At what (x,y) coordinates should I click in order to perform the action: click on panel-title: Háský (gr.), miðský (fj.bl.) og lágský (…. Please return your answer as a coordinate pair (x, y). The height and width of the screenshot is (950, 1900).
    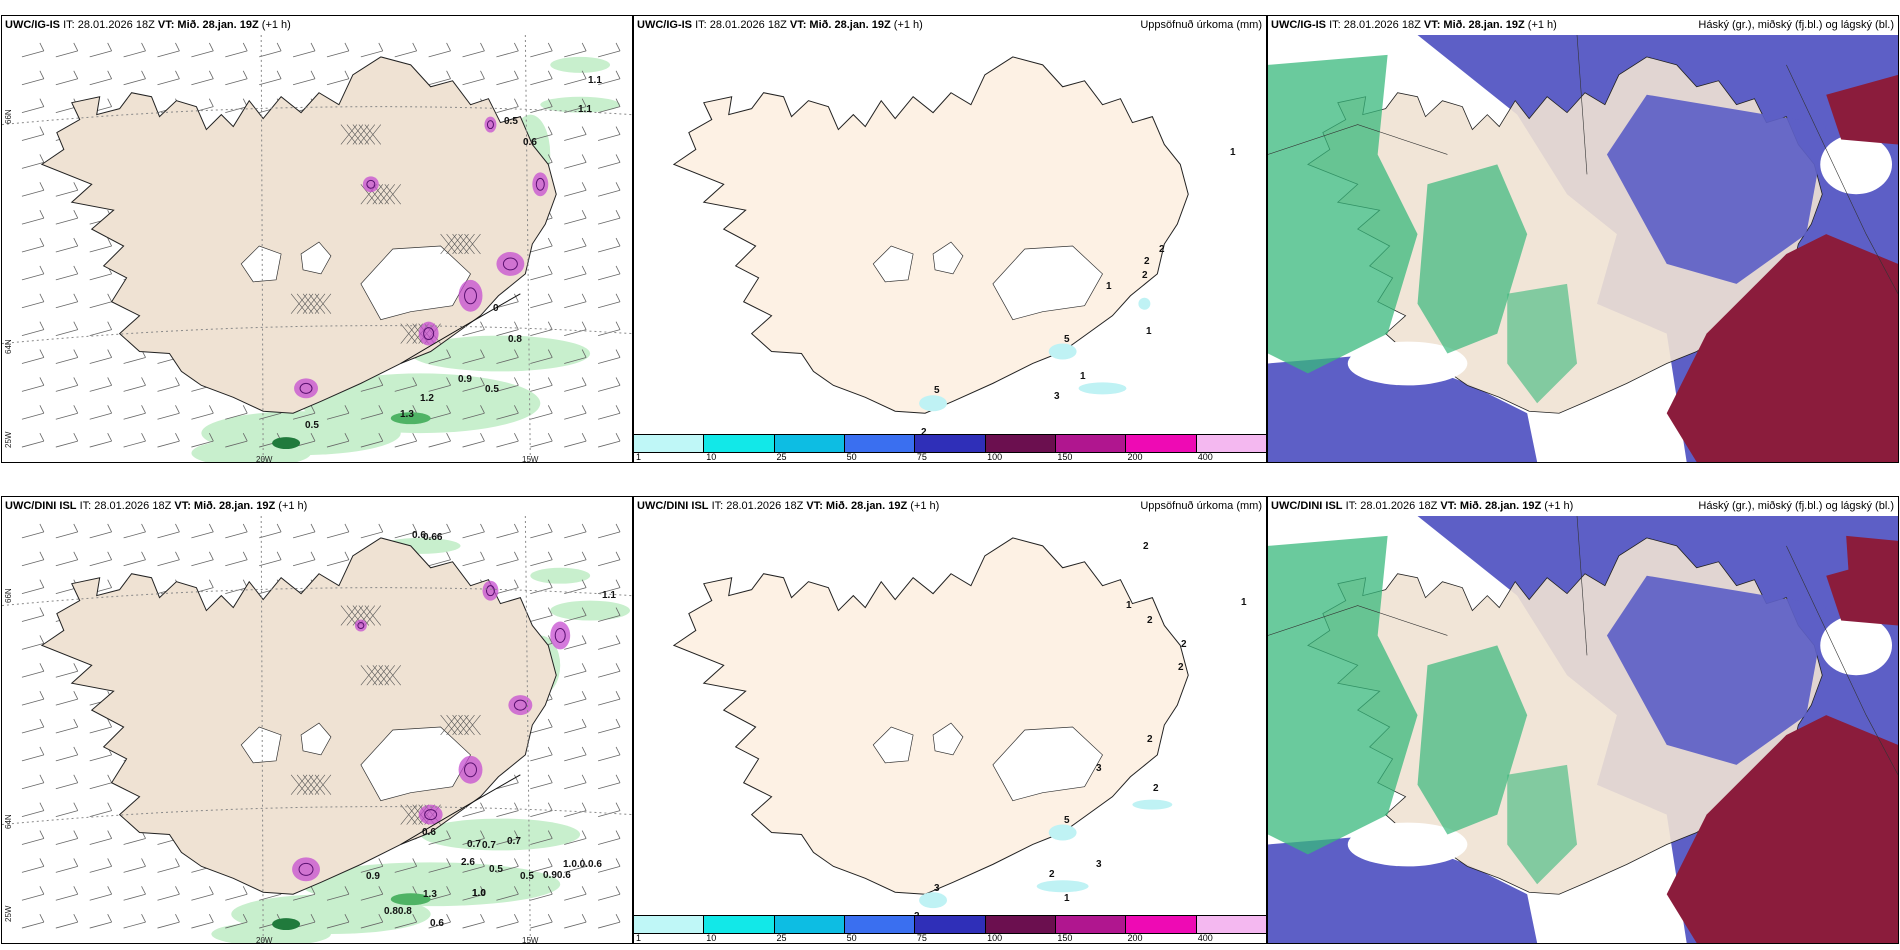
    Looking at the image, I should click on (1796, 25).